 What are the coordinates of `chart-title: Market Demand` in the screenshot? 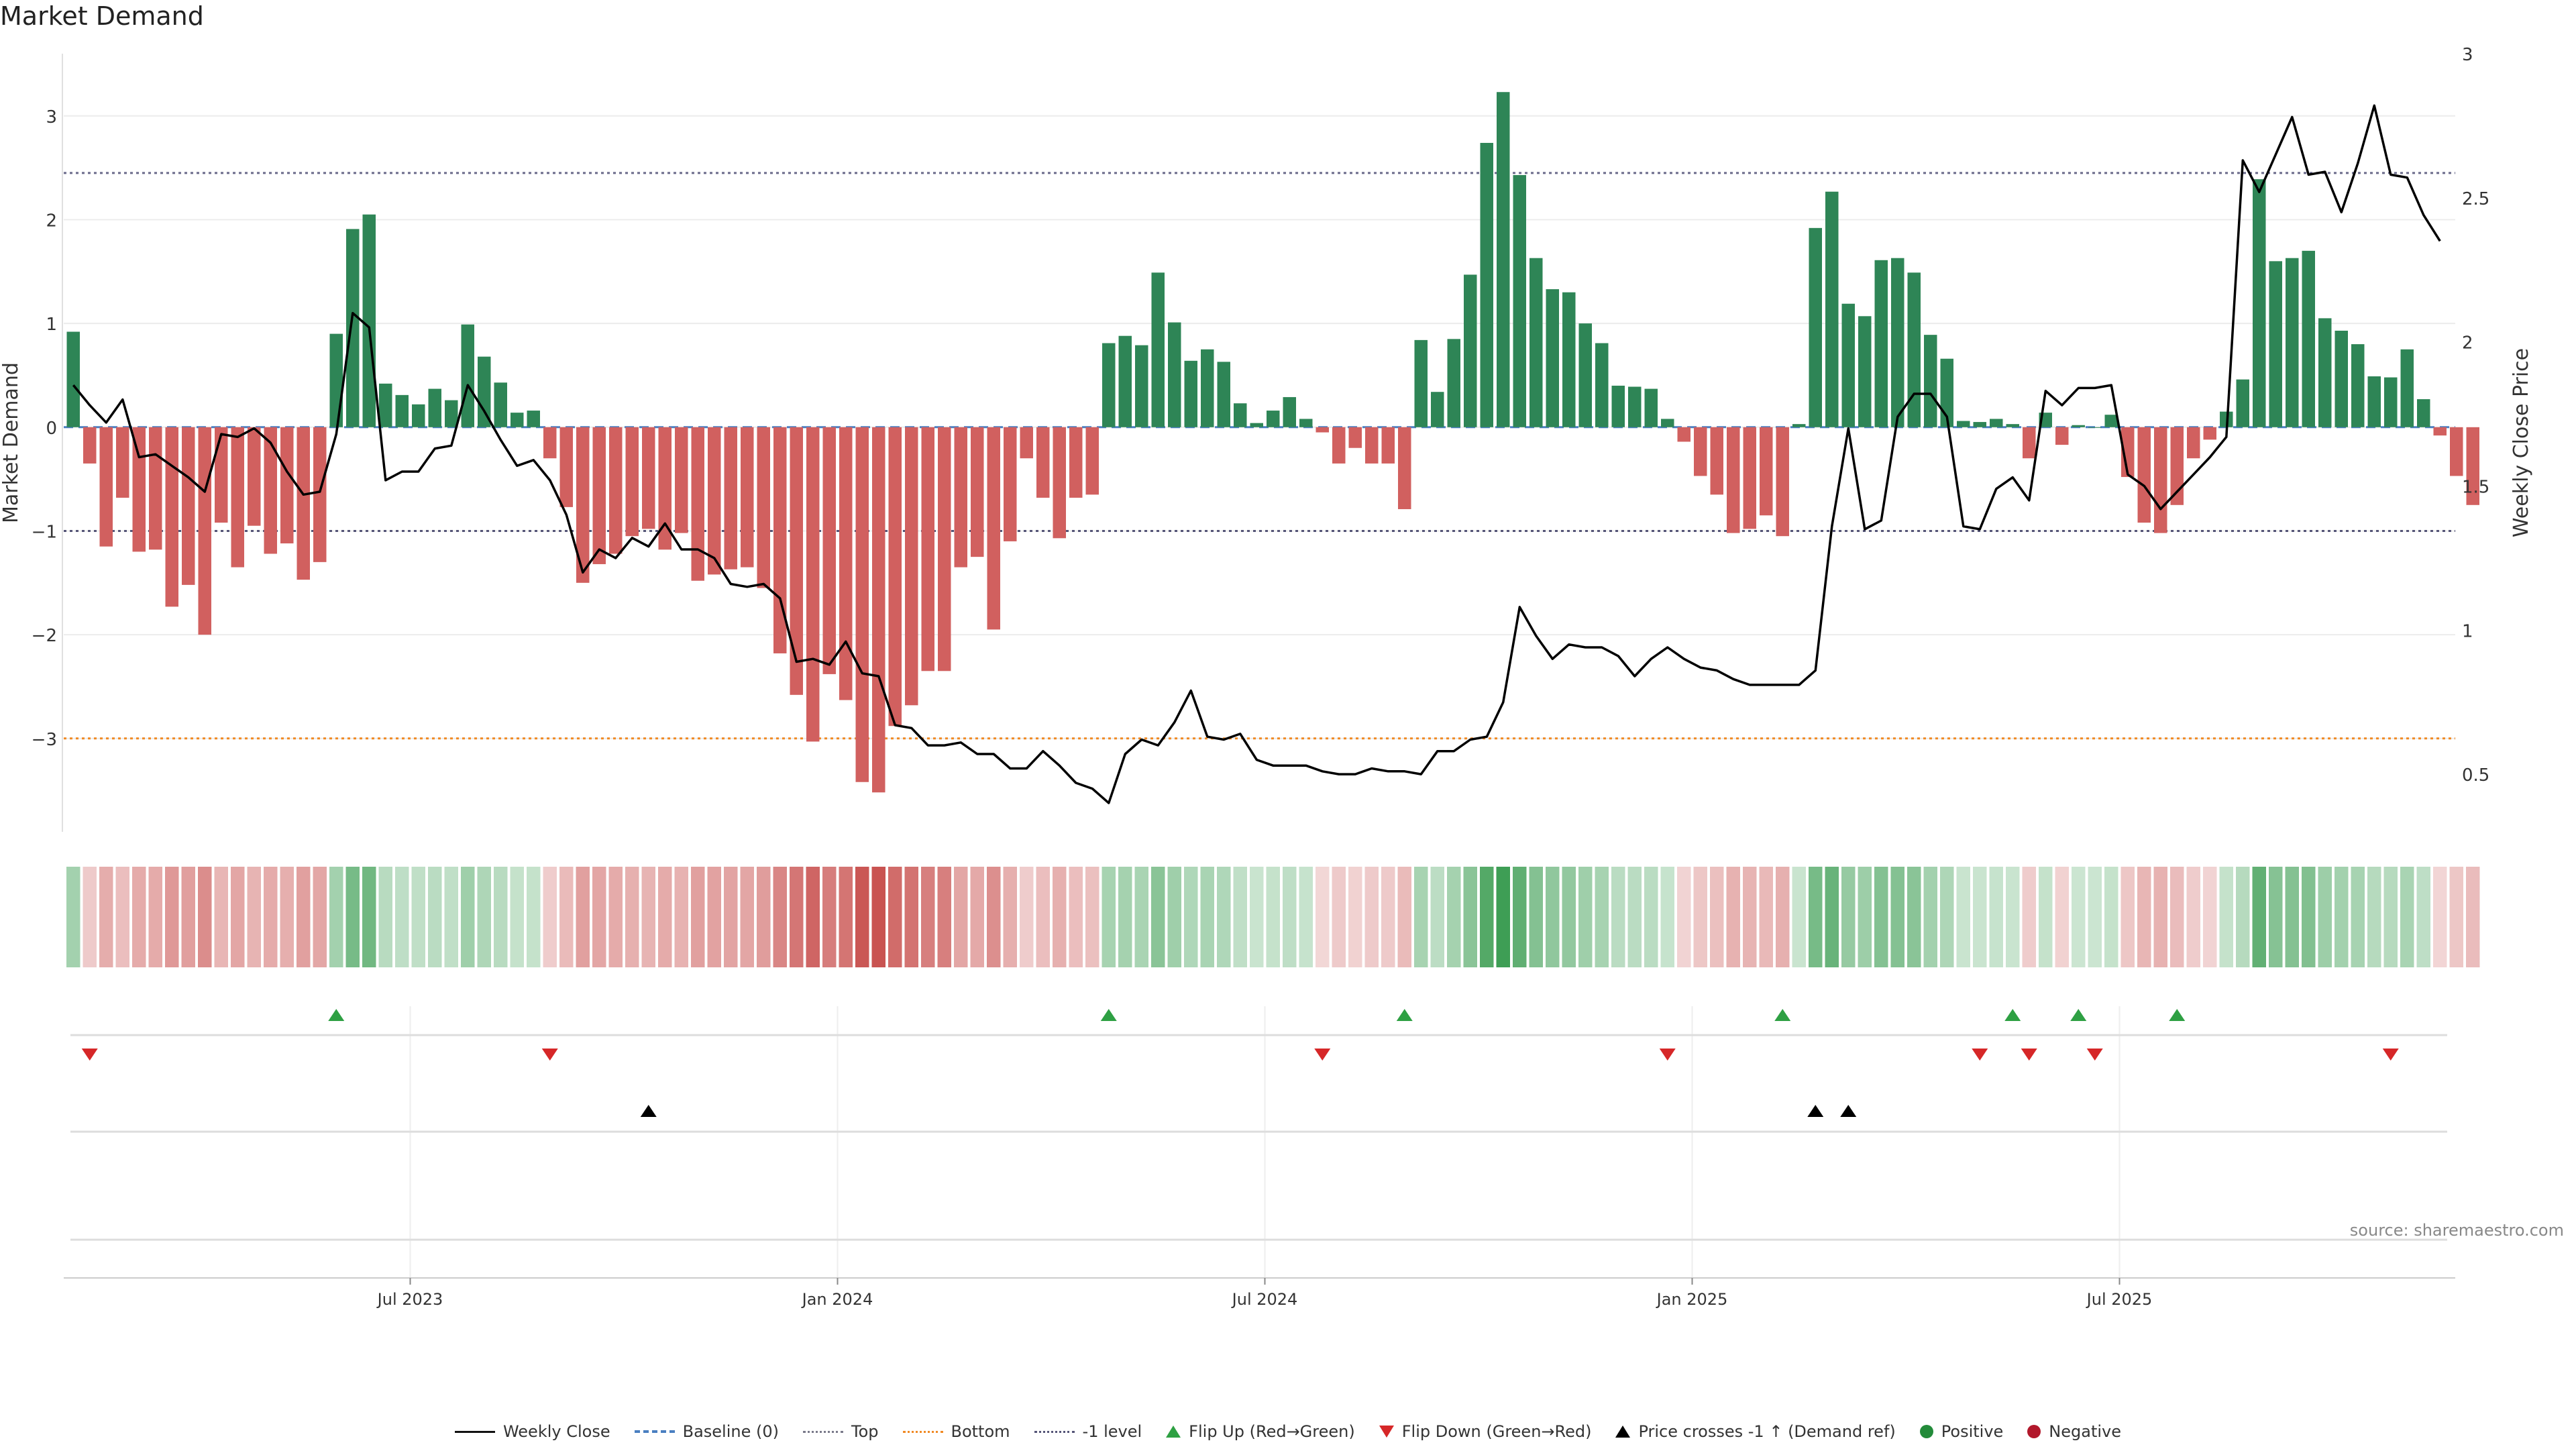 It's located at (102, 16).